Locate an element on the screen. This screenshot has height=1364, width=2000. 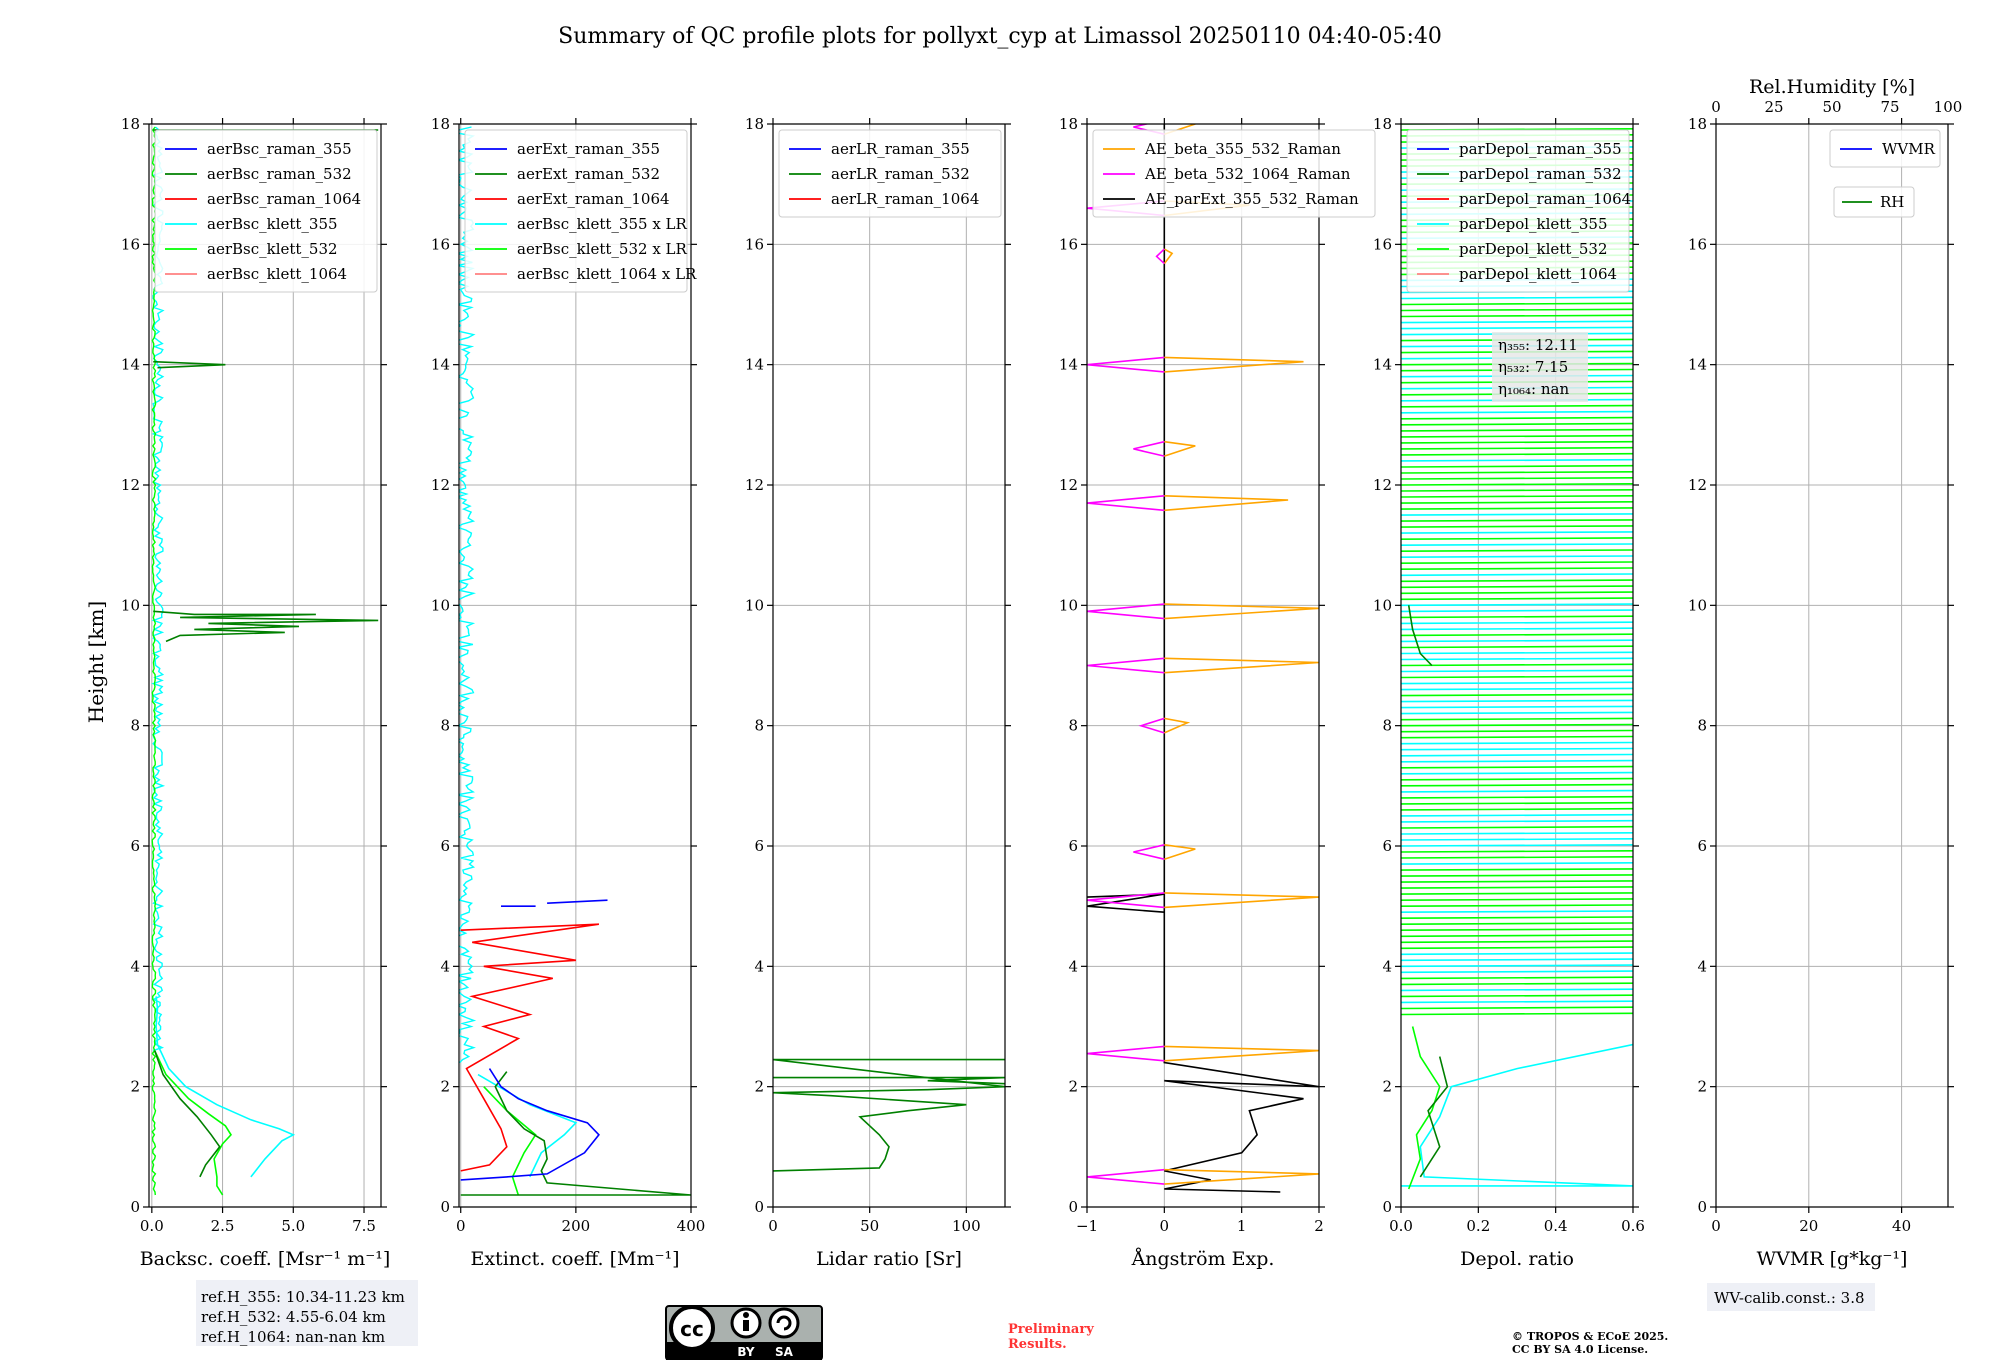
wv-calib-box: WV-calib.const.: 3.8 is located at coordinates (1791, 1297).